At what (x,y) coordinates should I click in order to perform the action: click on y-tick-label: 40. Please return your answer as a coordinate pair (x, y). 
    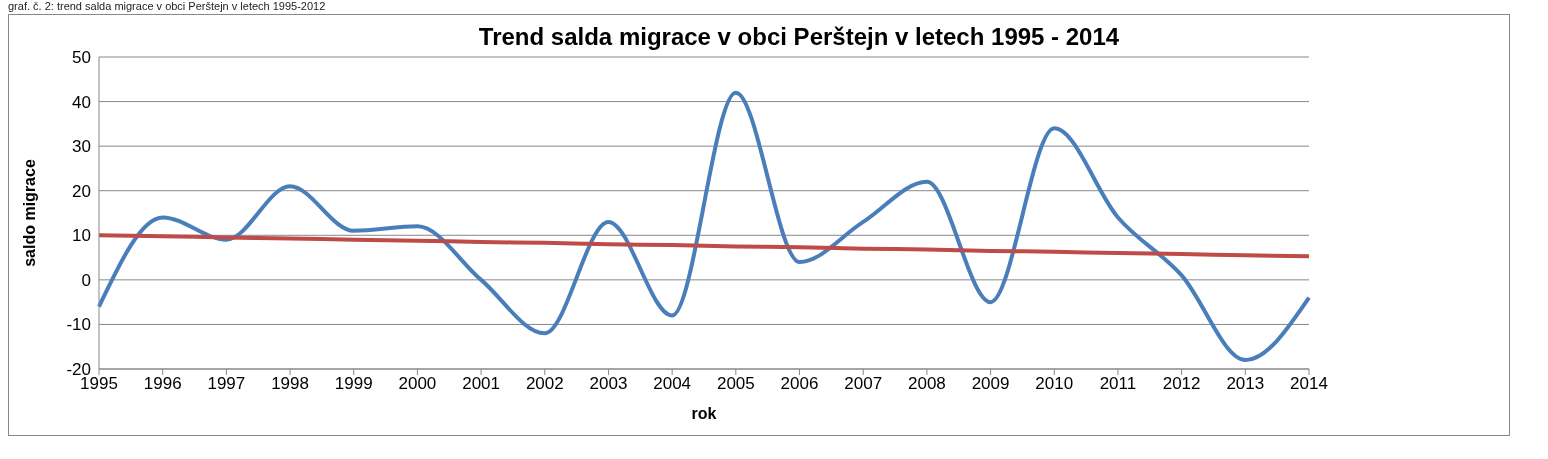
    Looking at the image, I should click on (81, 102).